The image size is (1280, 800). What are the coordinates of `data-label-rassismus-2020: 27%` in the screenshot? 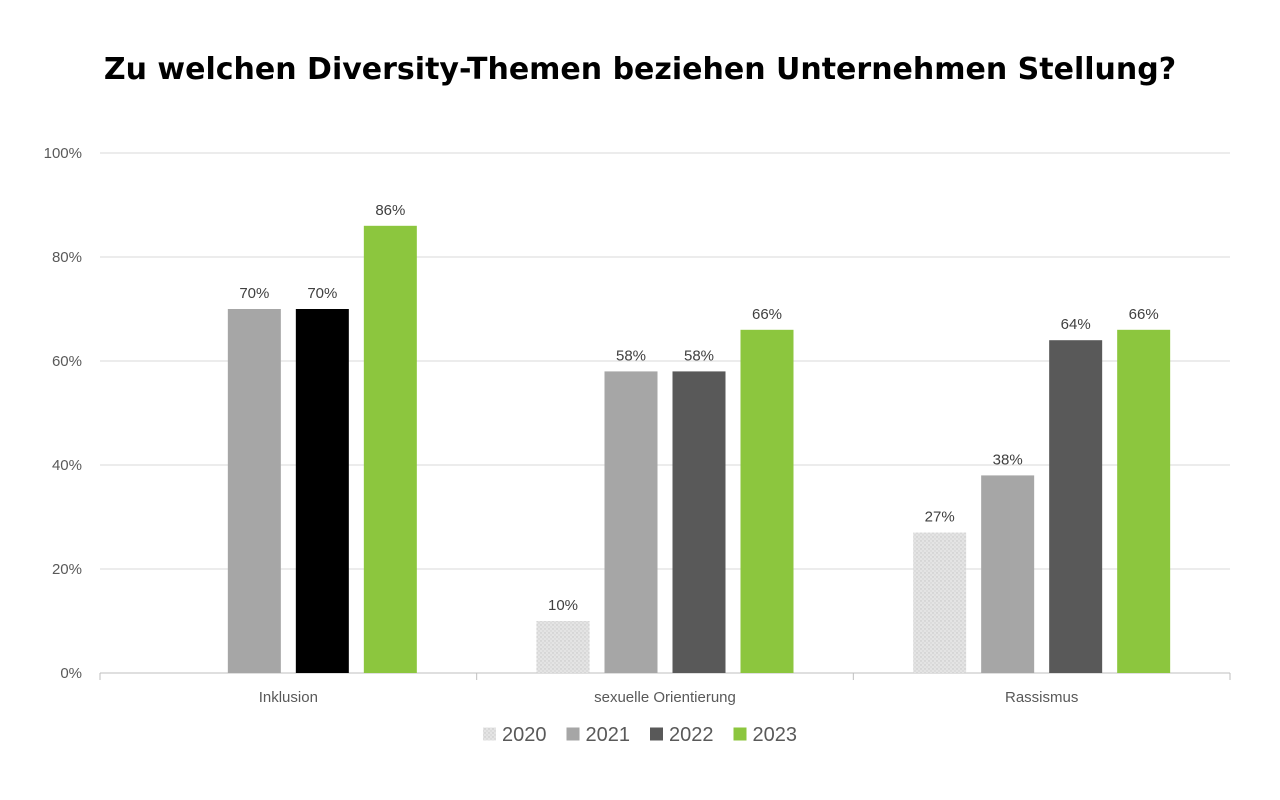 It's located at (940, 517).